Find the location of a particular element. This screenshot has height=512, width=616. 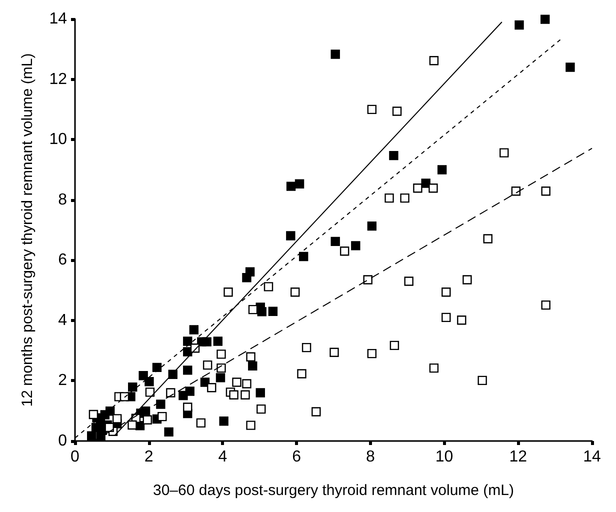

x-axis-title: 30–60 days post-surgery thyroid remnant volume (mL) is located at coordinates (333, 490).